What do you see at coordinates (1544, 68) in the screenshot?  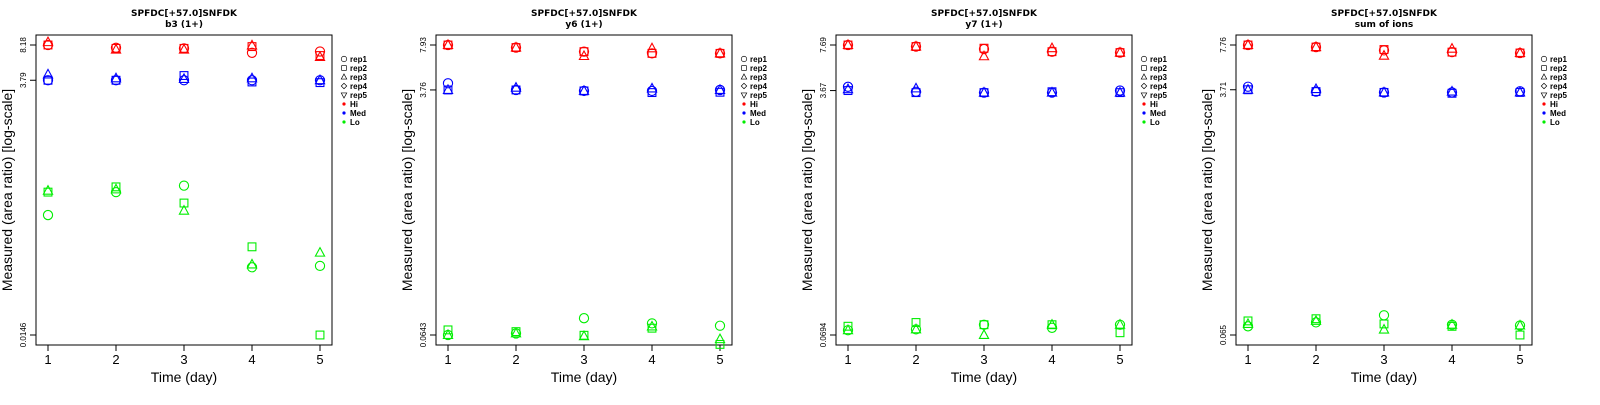 I see `legend-square-icon` at bounding box center [1544, 68].